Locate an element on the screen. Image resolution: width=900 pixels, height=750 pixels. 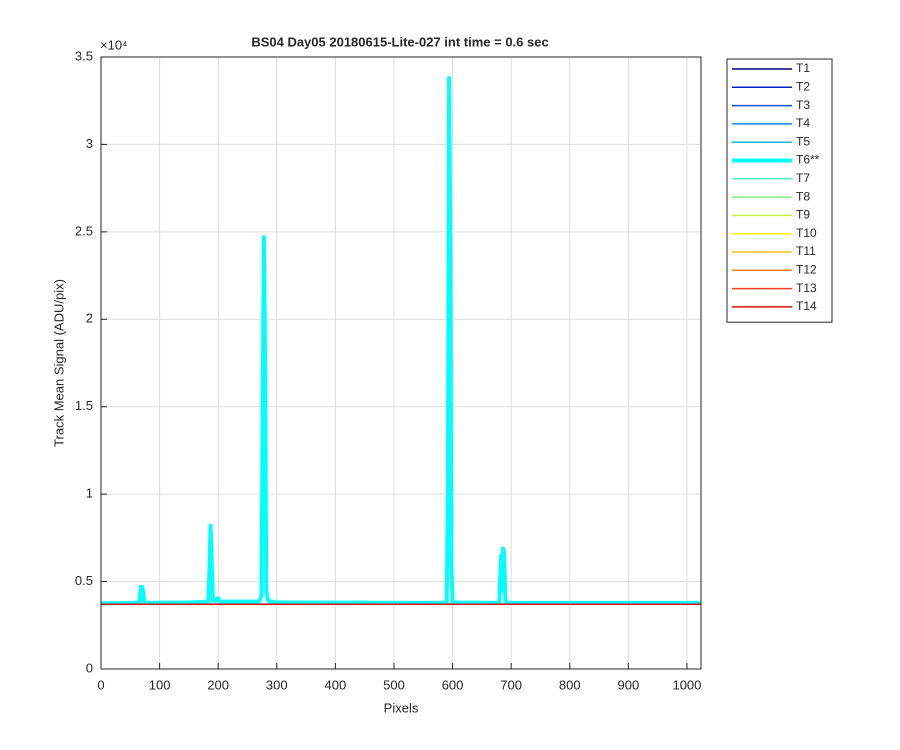
x-tick-label: 100 is located at coordinates (160, 684).